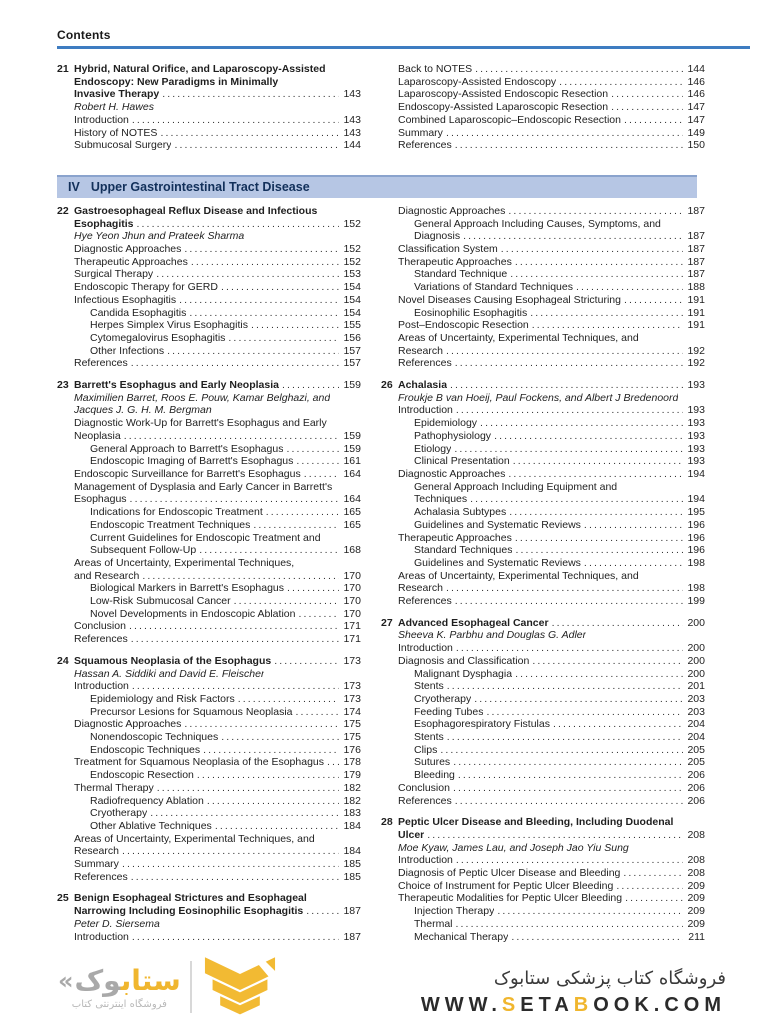  What do you see at coordinates (543, 512) in the screenshot?
I see `toc-entry-row: Achalasia Subtypes 195` at bounding box center [543, 512].